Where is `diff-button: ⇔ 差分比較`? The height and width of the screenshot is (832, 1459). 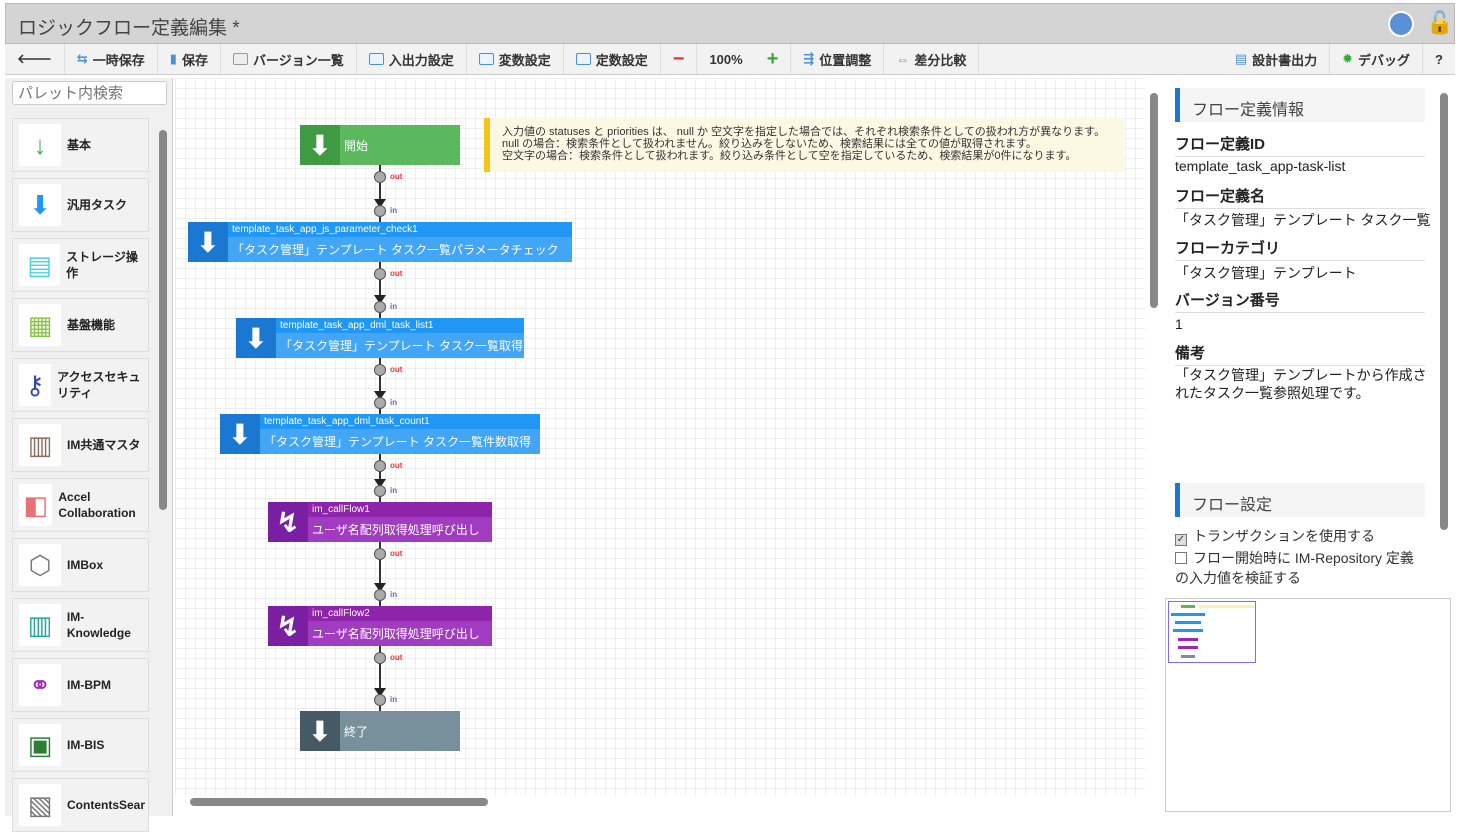 diff-button: ⇔ 差分比較 is located at coordinates (932, 59).